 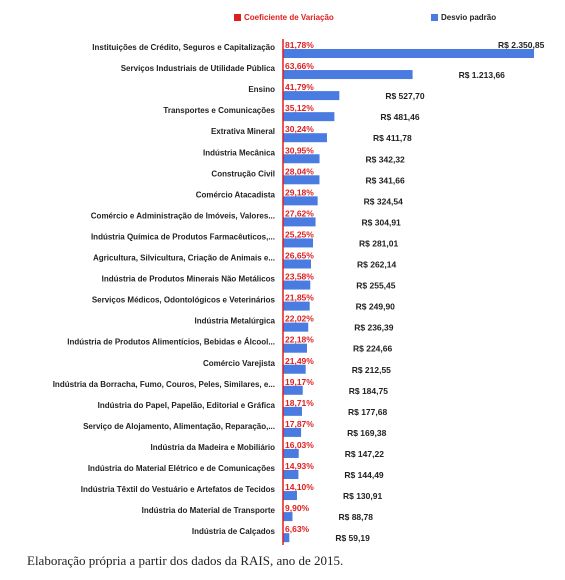 What do you see at coordinates (297, 508) in the screenshot?
I see `coeficiente-label: 9,90%` at bounding box center [297, 508].